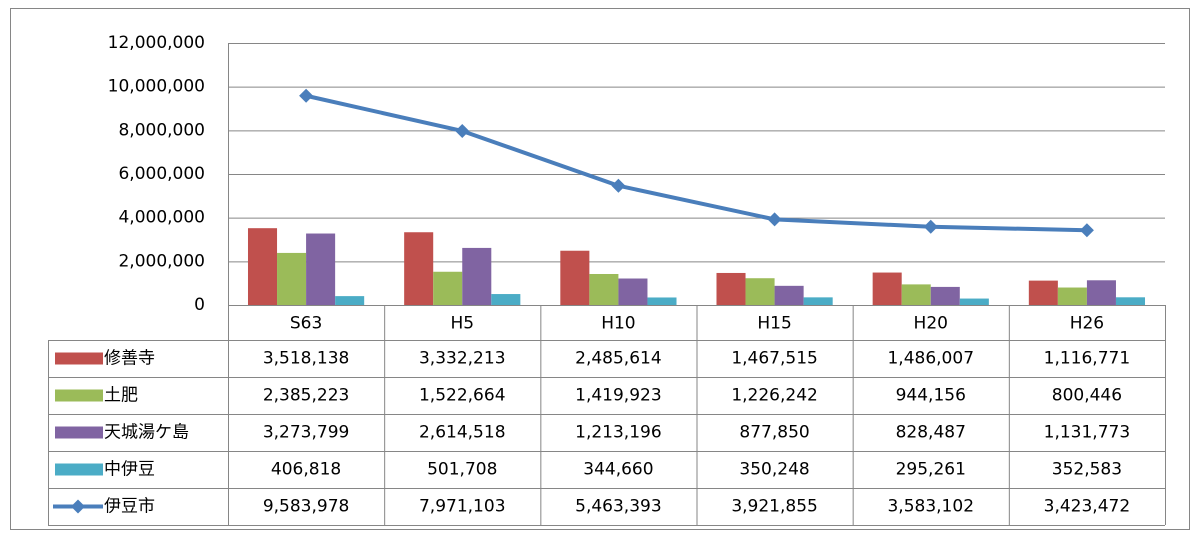  What do you see at coordinates (306, 470) in the screenshot?
I see `table-value: 406,818` at bounding box center [306, 470].